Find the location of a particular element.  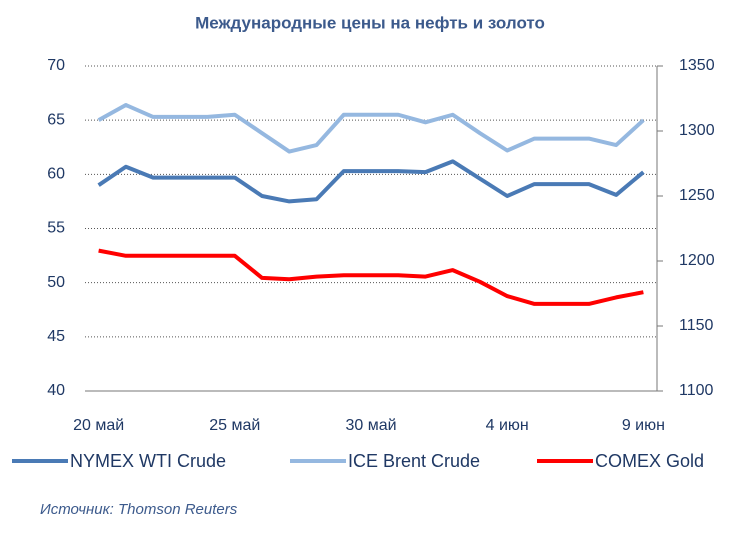

legend-label: ICE Brent Crude is located at coordinates (414, 461).